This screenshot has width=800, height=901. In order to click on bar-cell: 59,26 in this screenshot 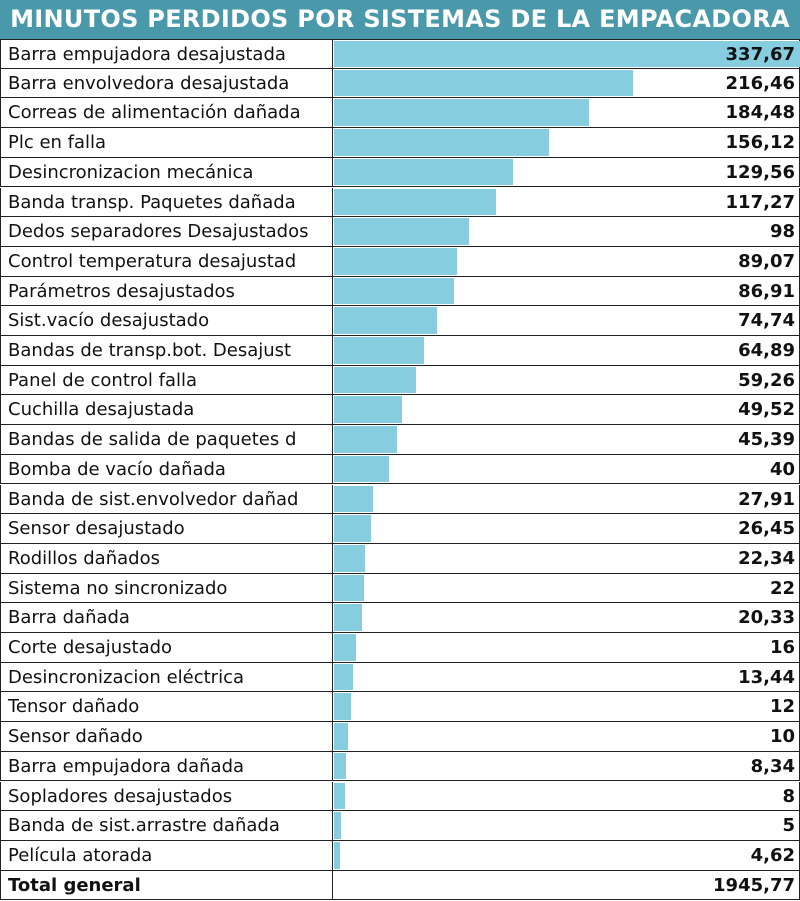, I will do `click(566, 380)`.